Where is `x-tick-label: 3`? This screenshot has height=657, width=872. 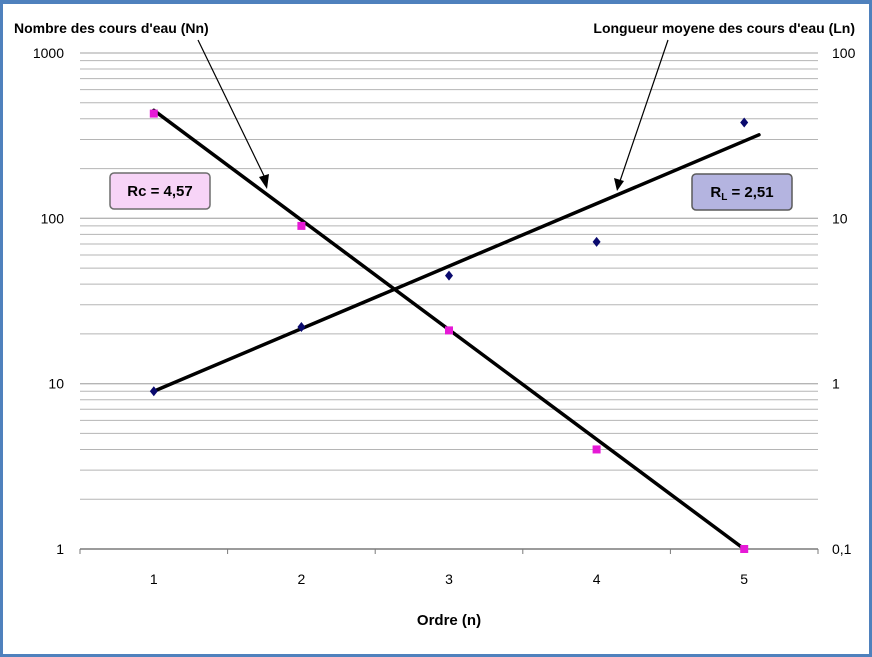
x-tick-label: 3 is located at coordinates (449, 579).